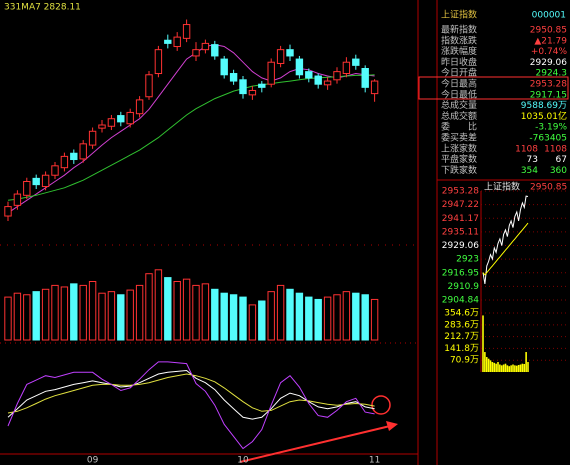 This screenshot has height=465, width=570. Describe the element at coordinates (243, 460) in the screenshot. I see `x-tick-label: 10` at that location.